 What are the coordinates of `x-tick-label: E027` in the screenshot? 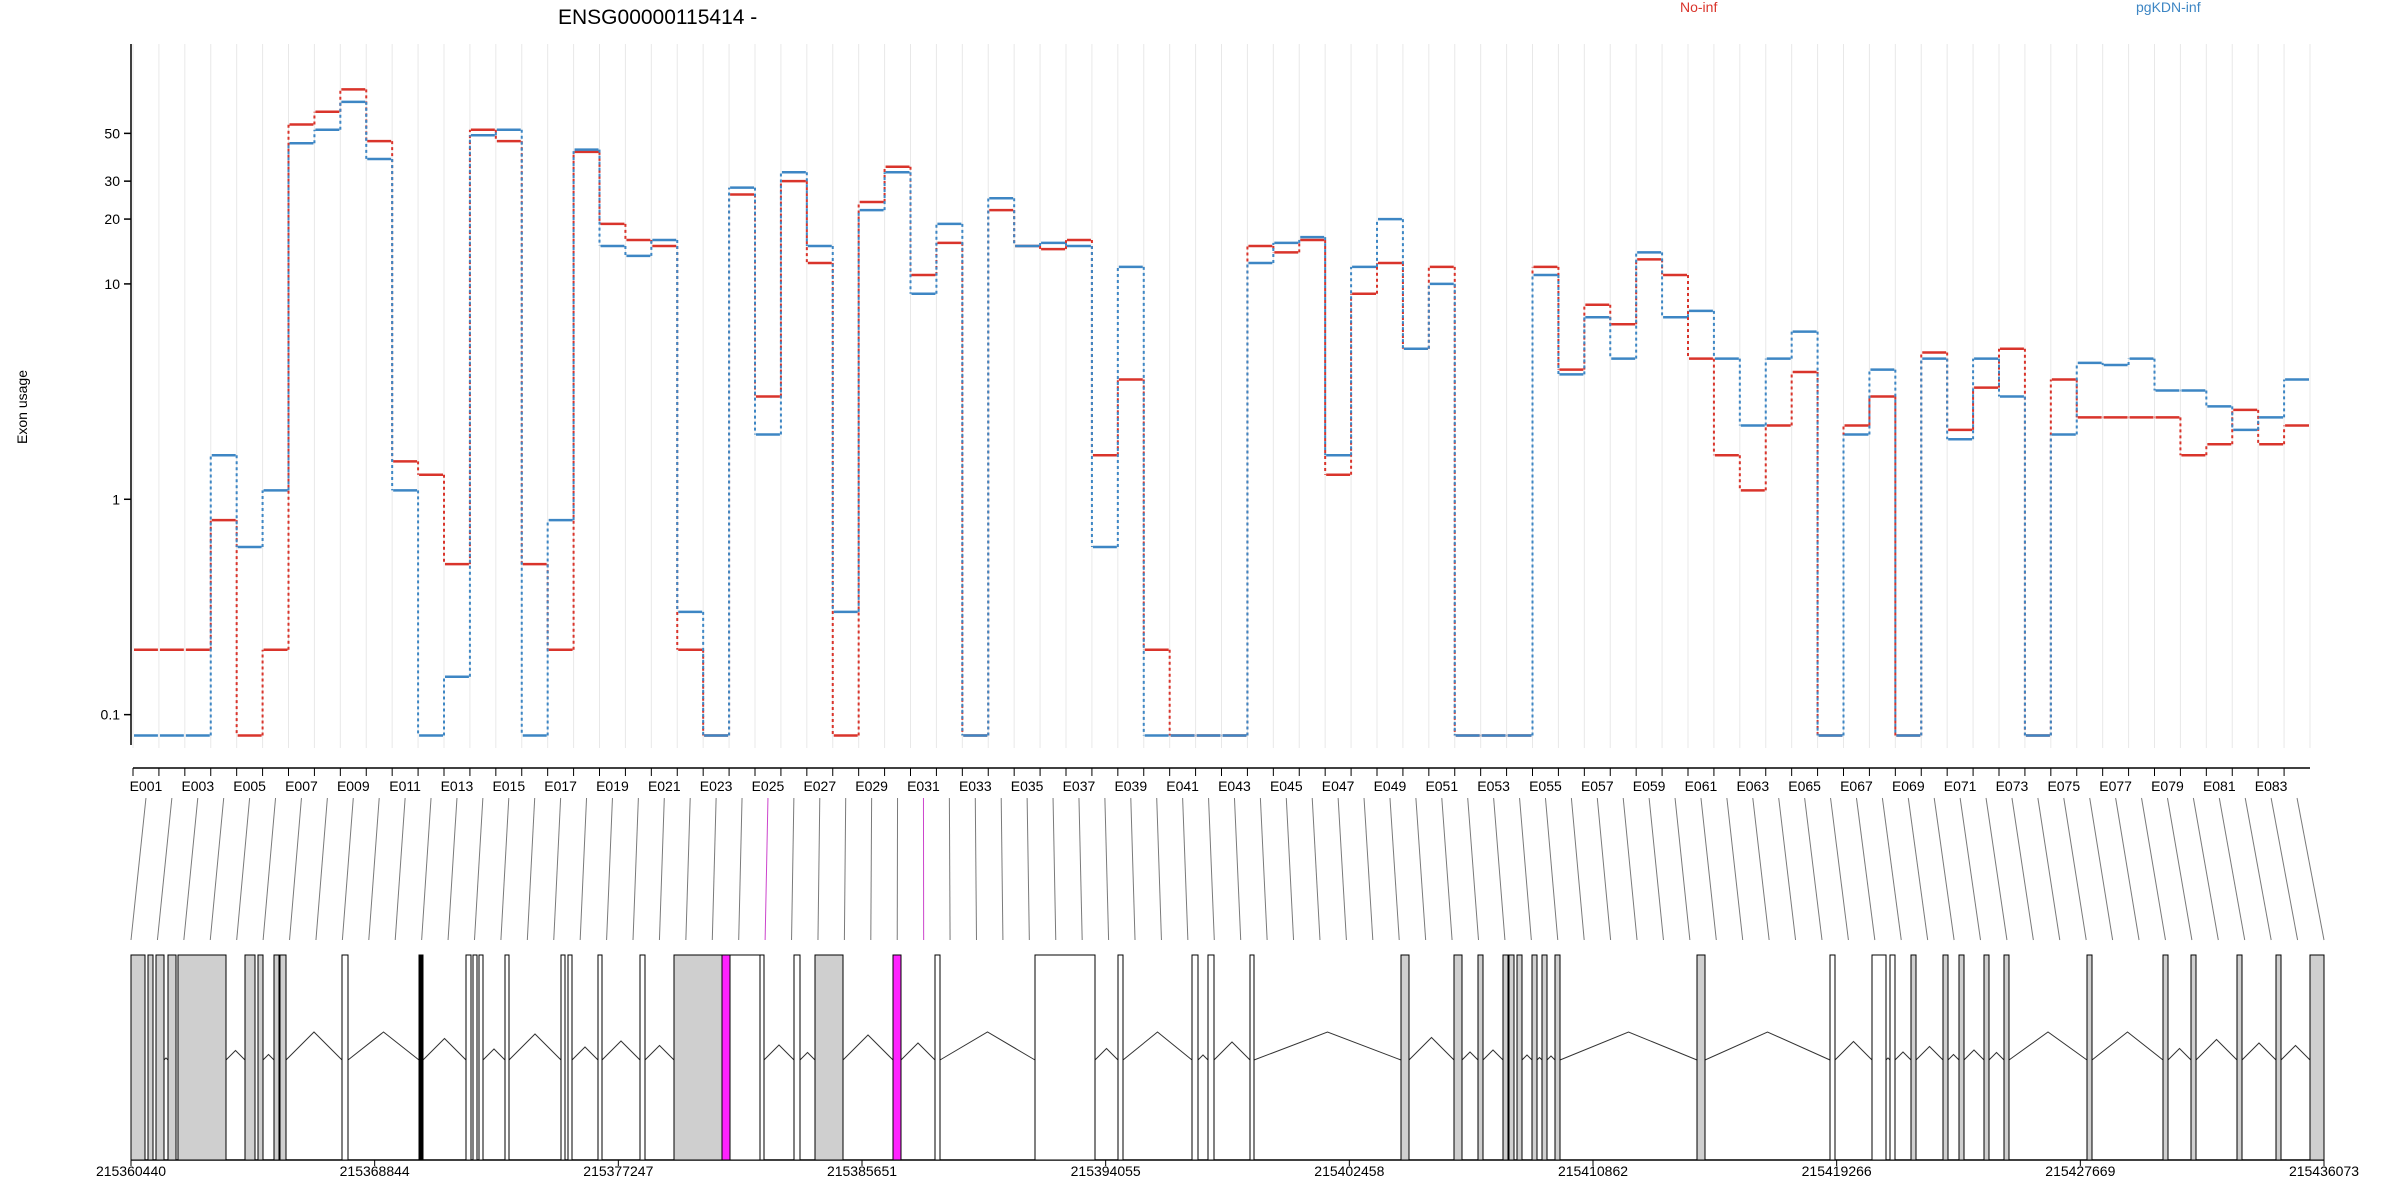 It's located at (819, 786).